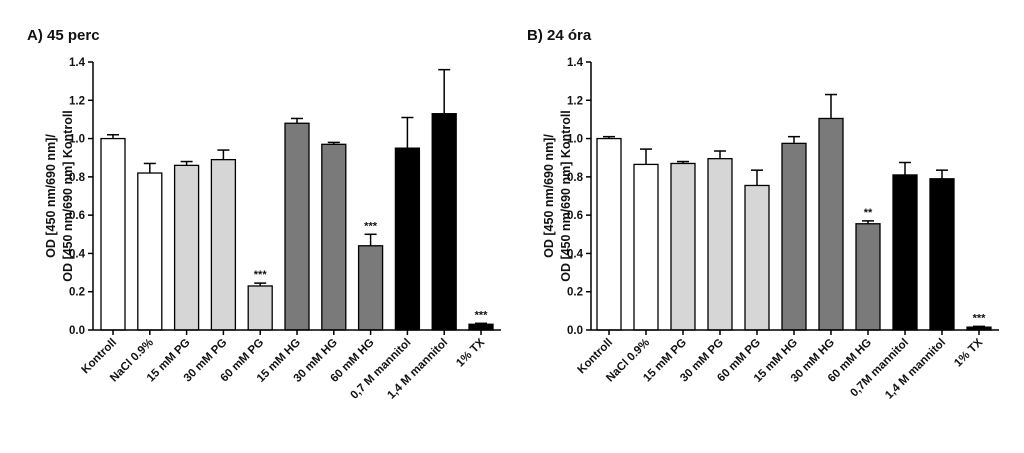 The image size is (1024, 453). Describe the element at coordinates (868, 213) in the screenshot. I see `significance-label: **` at that location.